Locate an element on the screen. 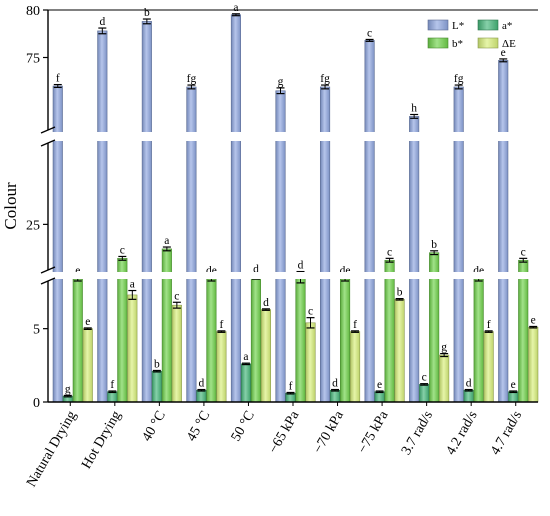 The image size is (550, 516). legend-item: a* is located at coordinates (494, 25).